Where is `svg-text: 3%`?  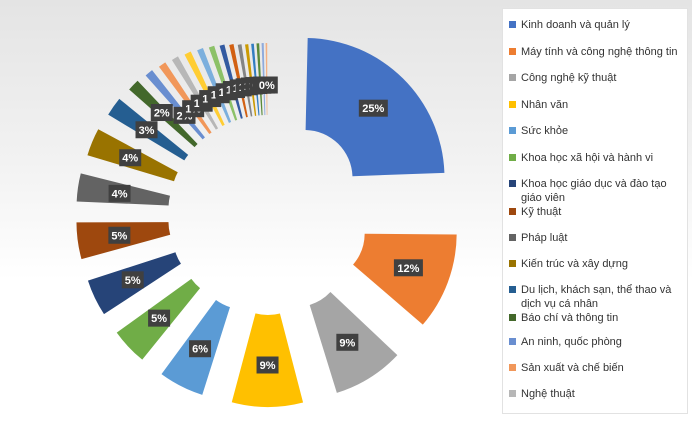 svg-text: 3% is located at coordinates (147, 131).